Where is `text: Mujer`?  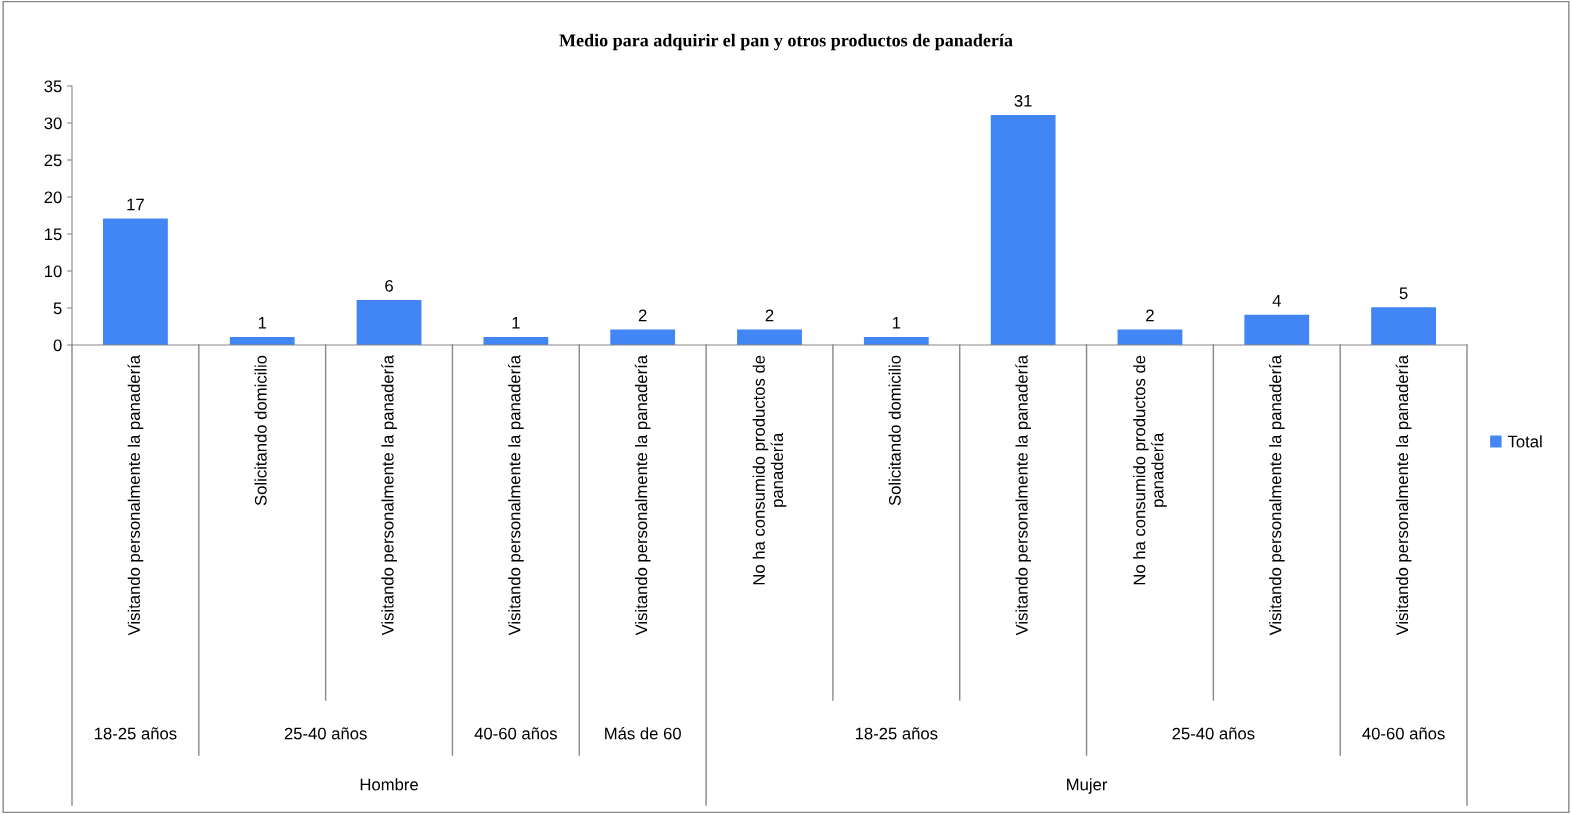 text: Mujer is located at coordinates (1087, 786).